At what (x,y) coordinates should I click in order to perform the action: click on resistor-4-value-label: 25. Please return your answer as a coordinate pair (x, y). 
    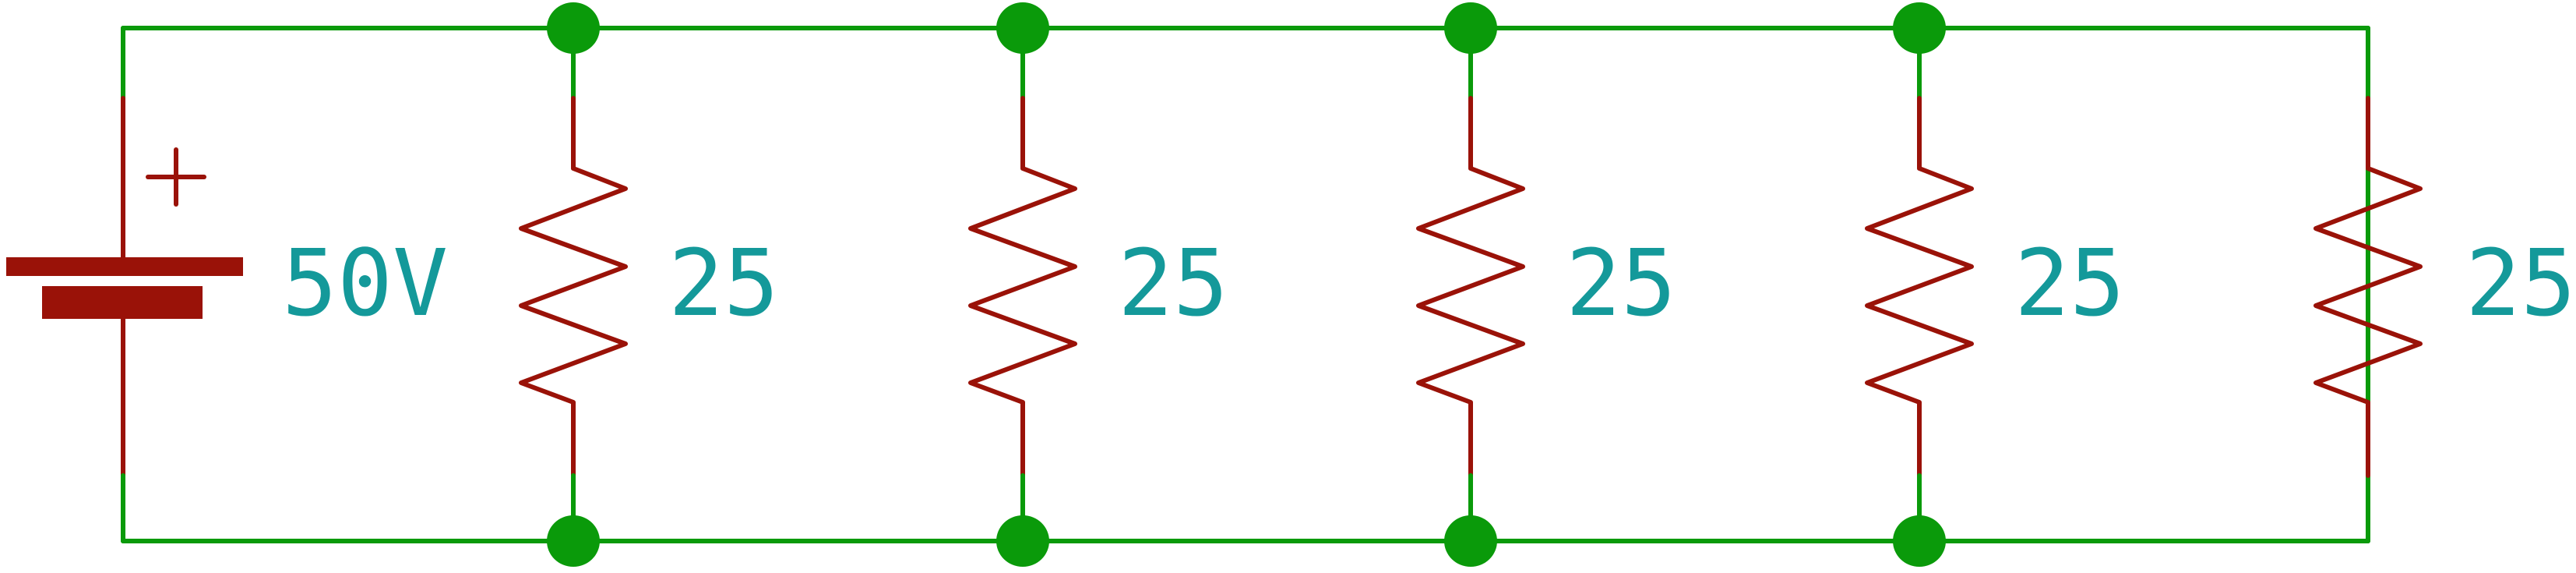
    Looking at the image, I should click on (2069, 283).